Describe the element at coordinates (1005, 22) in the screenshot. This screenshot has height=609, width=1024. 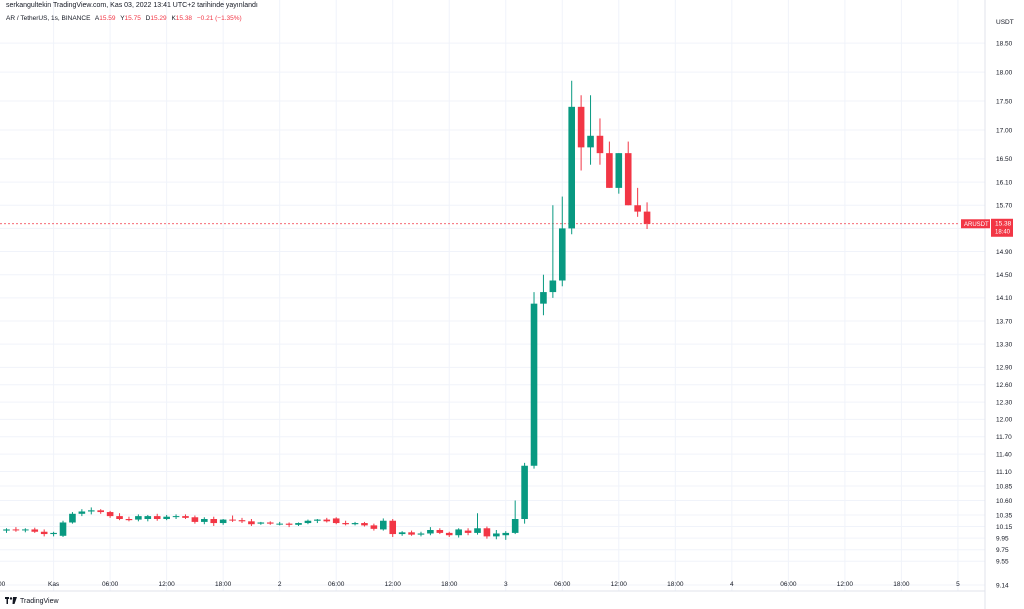
I see `currency-label: USDT` at that location.